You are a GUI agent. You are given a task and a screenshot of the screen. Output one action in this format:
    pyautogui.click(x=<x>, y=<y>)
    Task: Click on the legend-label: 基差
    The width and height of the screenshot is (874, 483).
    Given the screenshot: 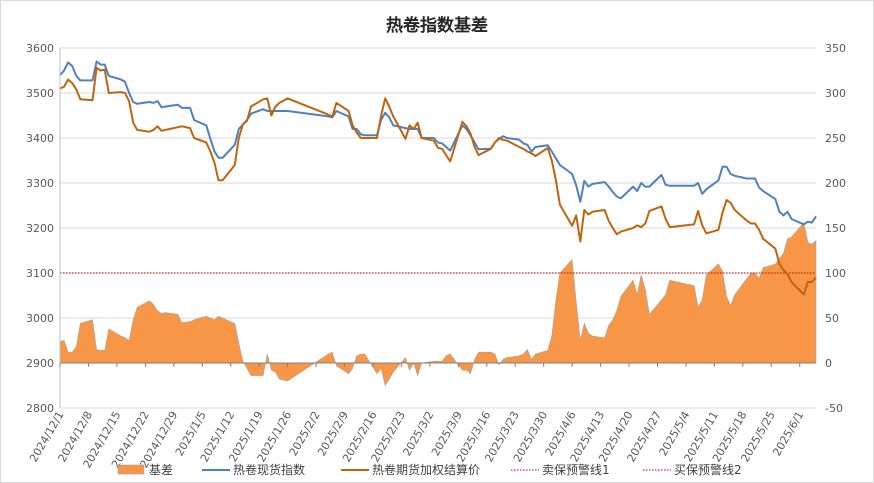 What is the action you would take?
    pyautogui.click(x=161, y=470)
    